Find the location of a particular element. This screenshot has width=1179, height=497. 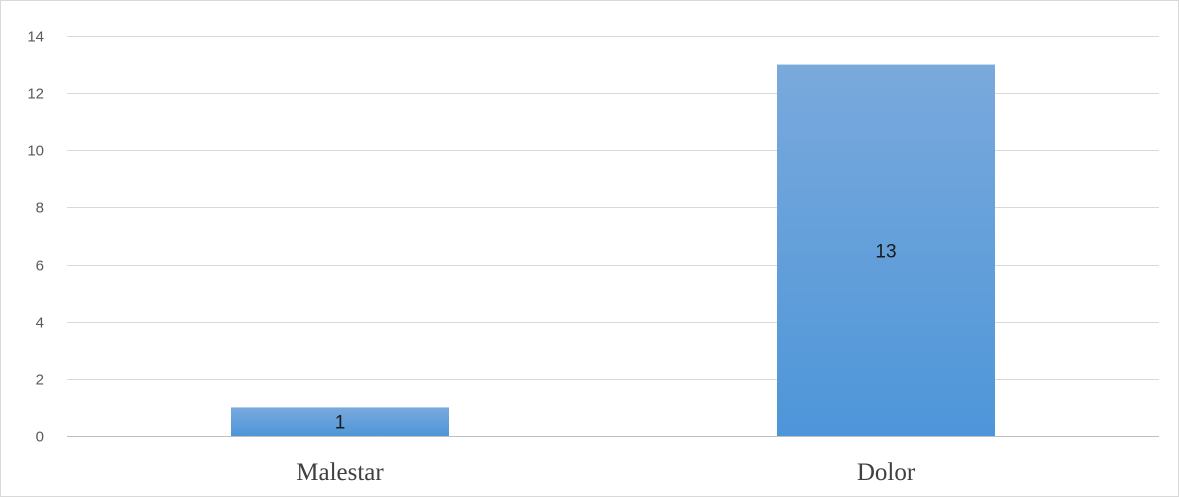

y-tick-label: 14 is located at coordinates (35, 37).